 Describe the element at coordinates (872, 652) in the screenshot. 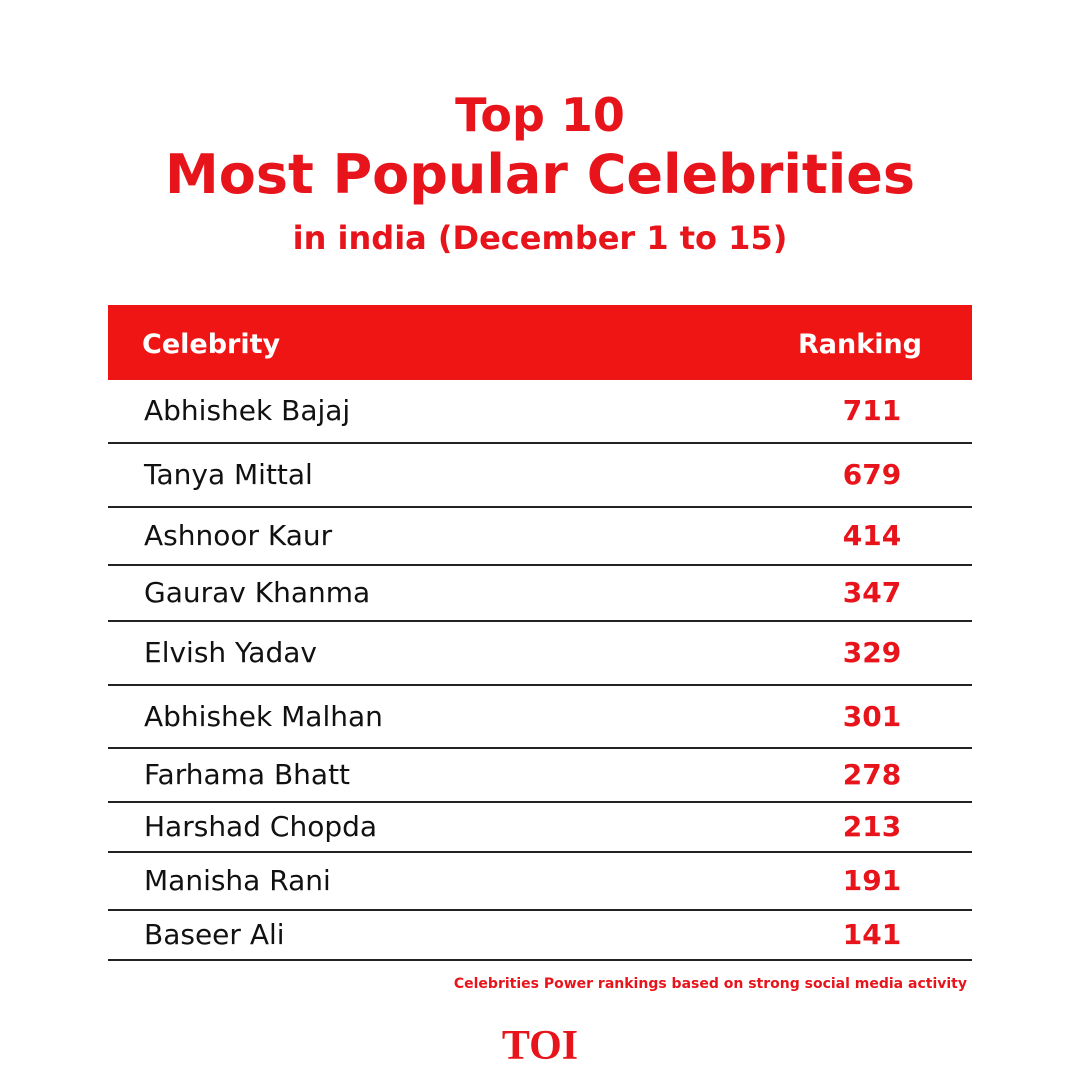

I see `ranking-value: 329` at that location.